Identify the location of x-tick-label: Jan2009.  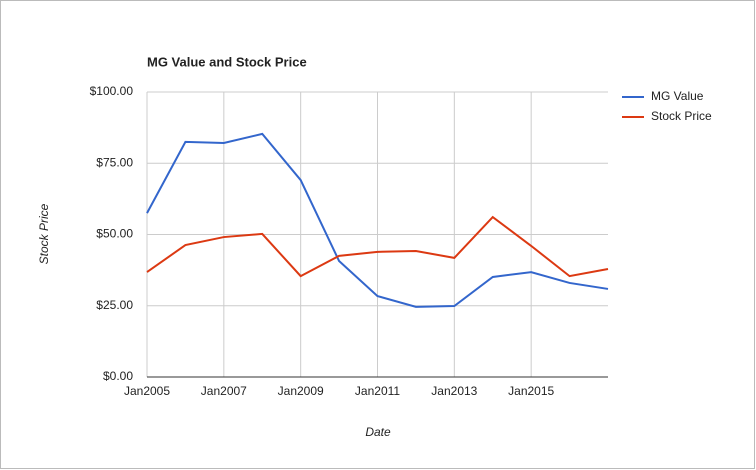
(301, 391).